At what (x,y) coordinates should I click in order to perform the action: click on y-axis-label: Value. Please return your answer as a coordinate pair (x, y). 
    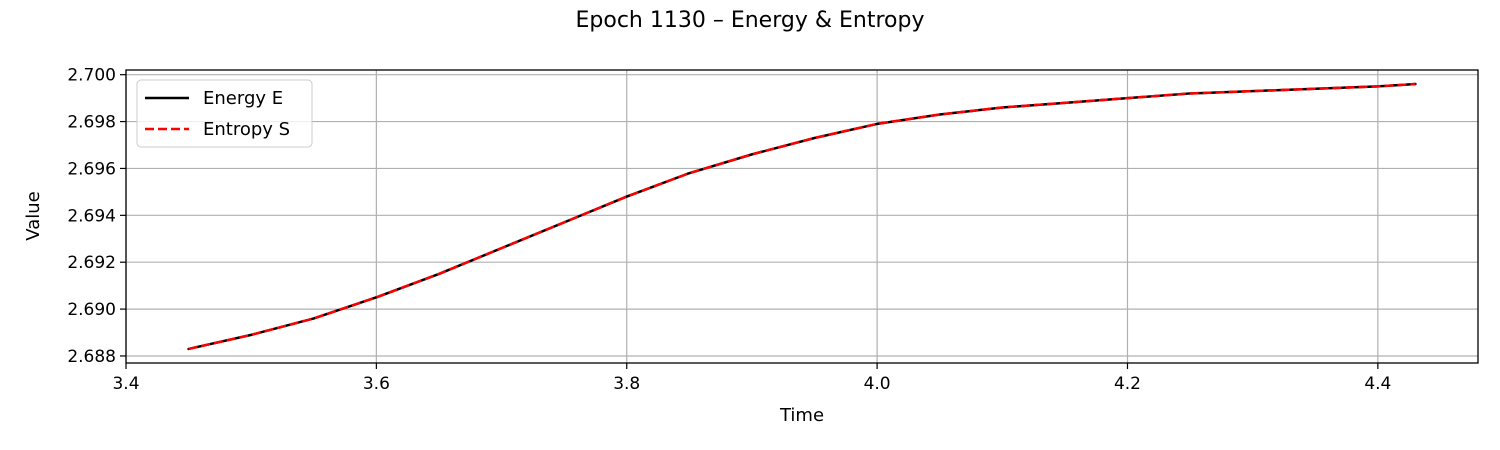
    Looking at the image, I should click on (33, 215).